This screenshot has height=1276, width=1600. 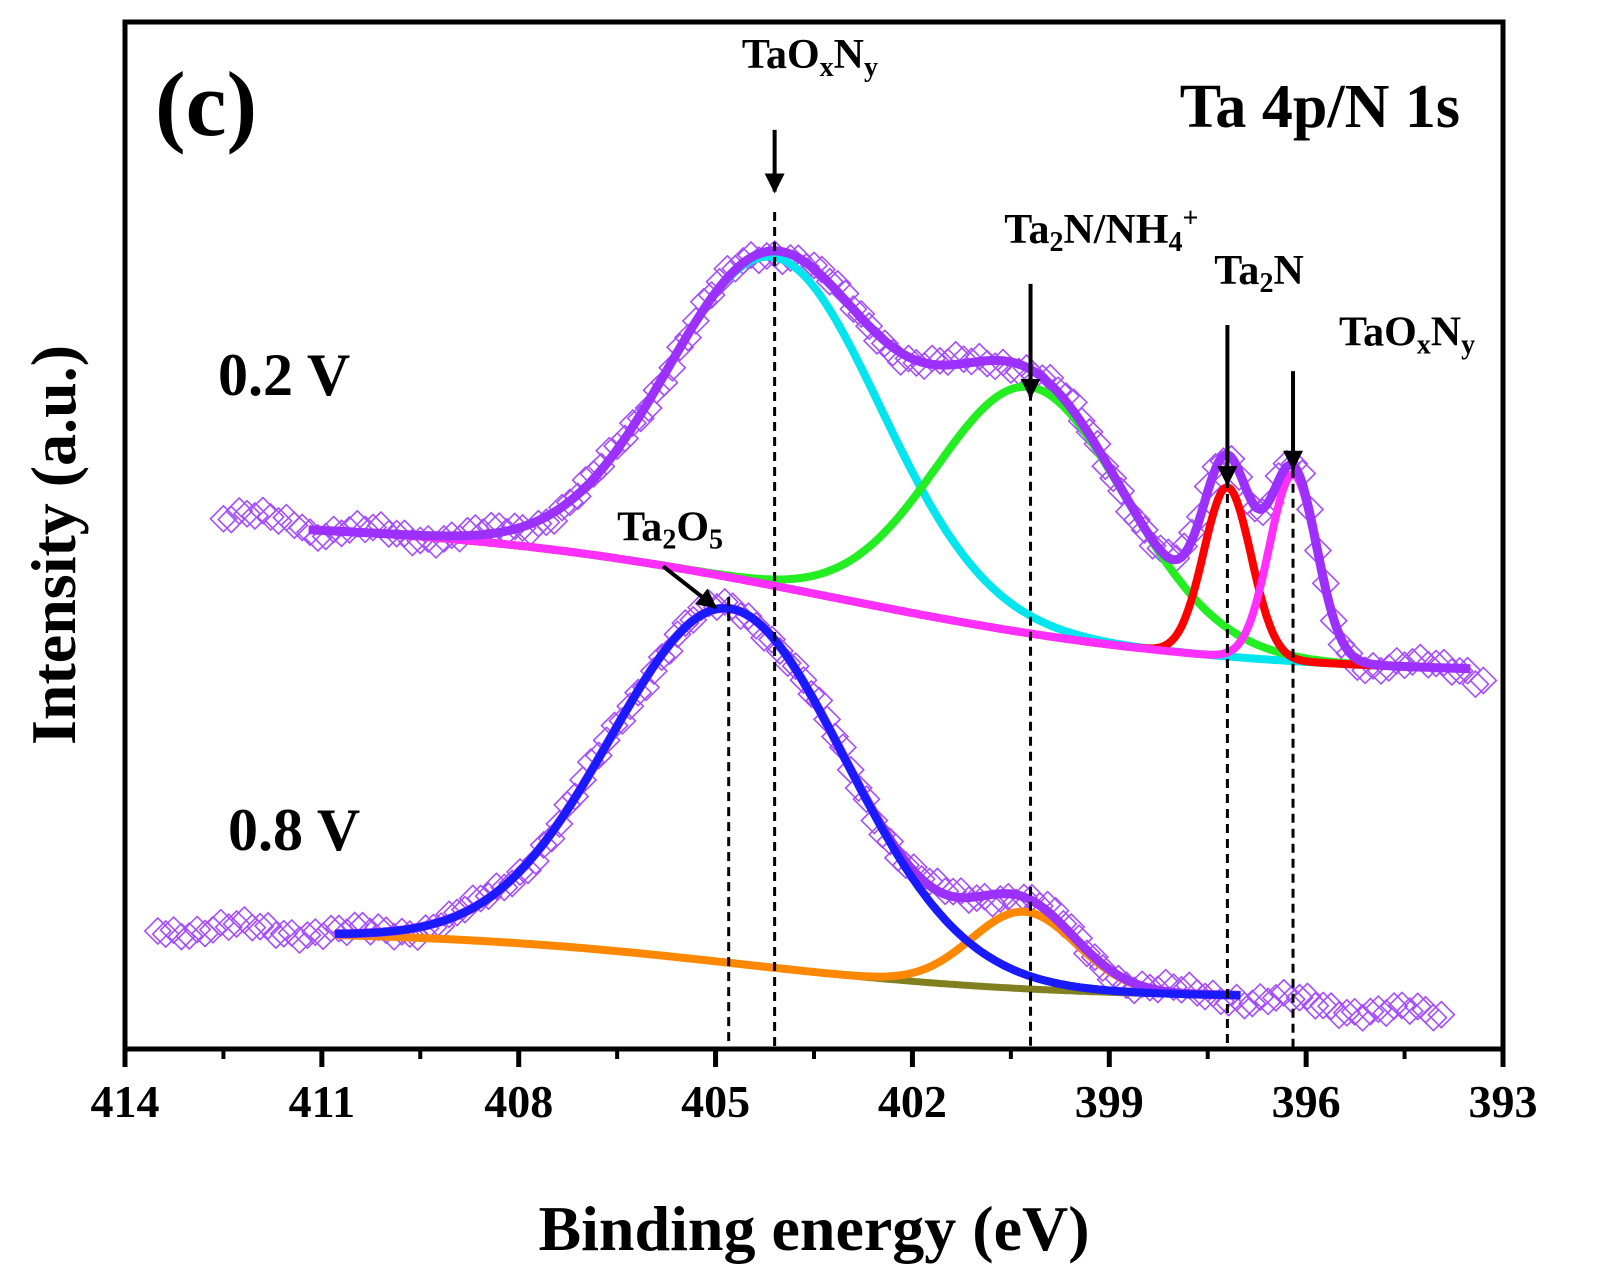 What do you see at coordinates (1175, 242) in the screenshot?
I see `annotation-sub2: 4` at bounding box center [1175, 242].